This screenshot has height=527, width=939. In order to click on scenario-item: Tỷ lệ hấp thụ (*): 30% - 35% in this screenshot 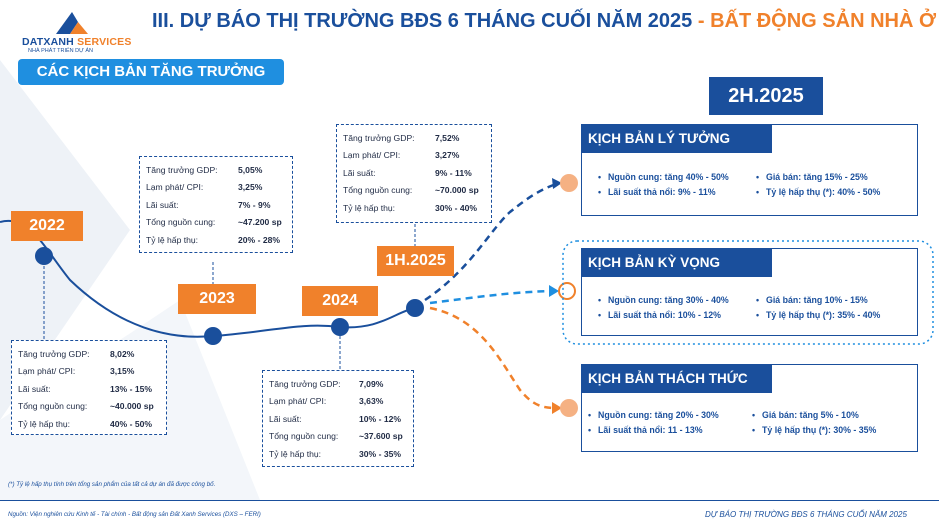, I will do `click(814, 430)`.